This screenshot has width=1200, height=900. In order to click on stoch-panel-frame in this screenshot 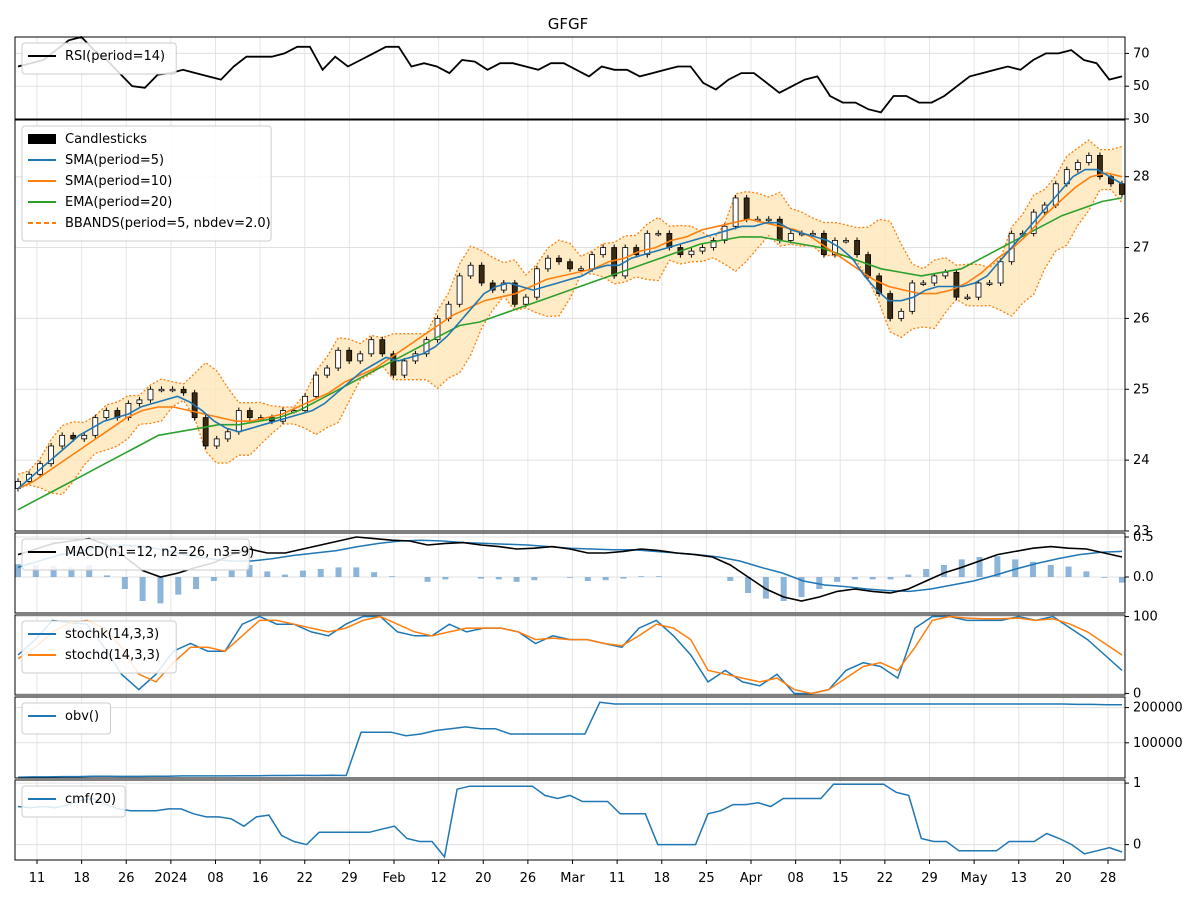, I will do `click(570, 655)`.